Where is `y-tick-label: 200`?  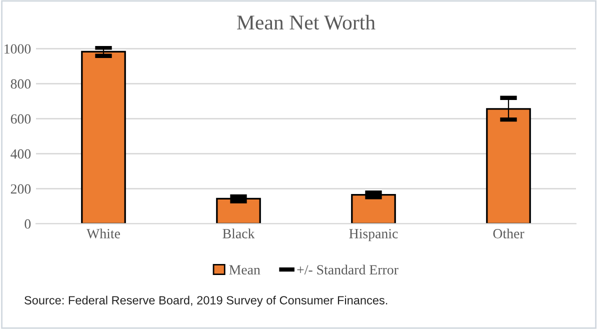 y-tick-label: 200 is located at coordinates (20, 189).